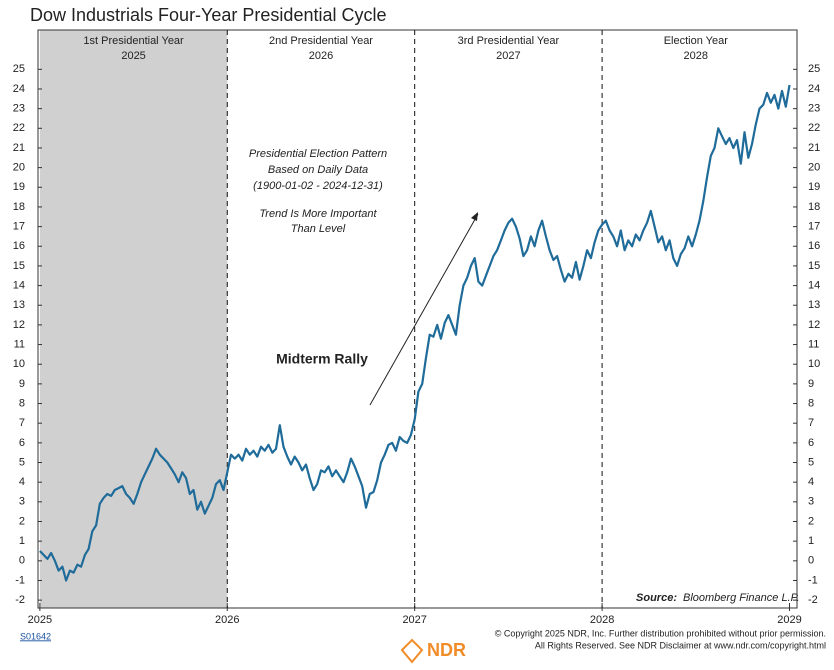 The width and height of the screenshot is (834, 670). What do you see at coordinates (414, 620) in the screenshot?
I see `x-tick-label: 2027` at bounding box center [414, 620].